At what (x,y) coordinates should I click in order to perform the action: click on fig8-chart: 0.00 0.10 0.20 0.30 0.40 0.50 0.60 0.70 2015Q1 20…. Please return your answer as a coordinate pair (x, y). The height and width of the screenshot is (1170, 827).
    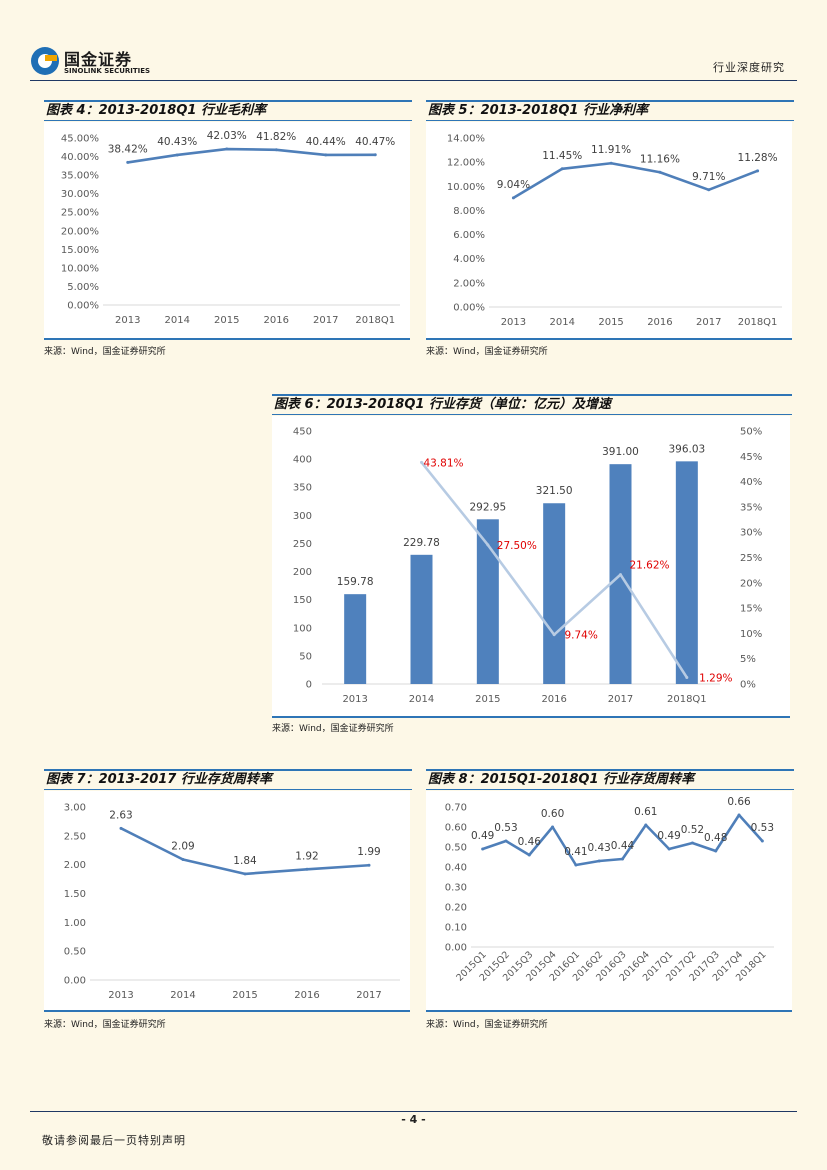
    Looking at the image, I should click on (609, 901).